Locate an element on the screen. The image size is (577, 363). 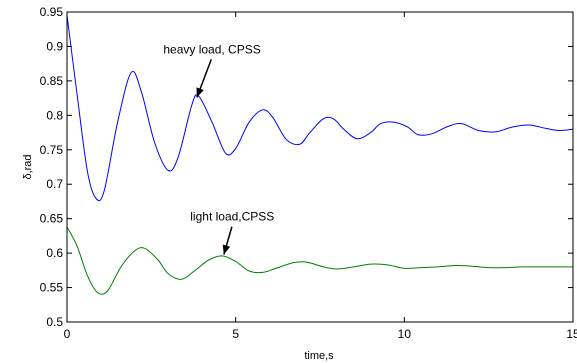
x-tick-label: 10 is located at coordinates (405, 334).